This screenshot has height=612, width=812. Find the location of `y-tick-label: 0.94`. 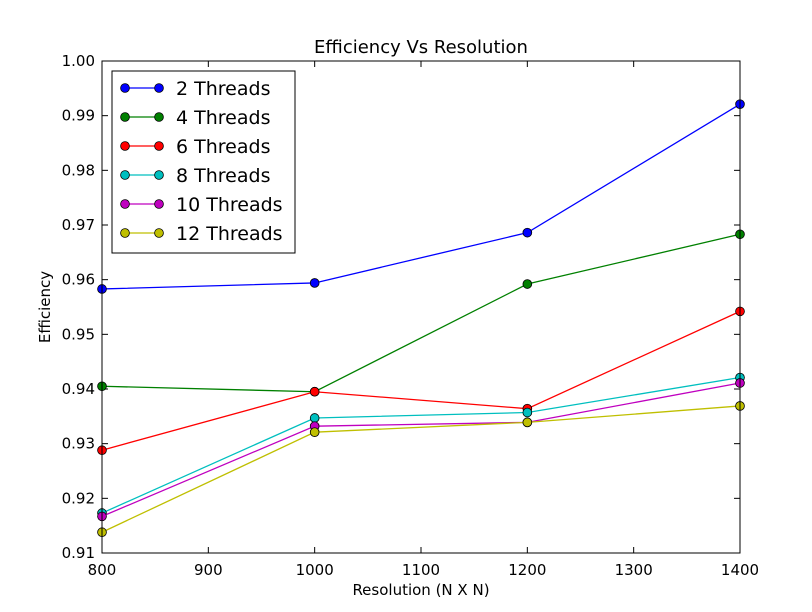

y-tick-label: 0.94 is located at coordinates (78, 389).